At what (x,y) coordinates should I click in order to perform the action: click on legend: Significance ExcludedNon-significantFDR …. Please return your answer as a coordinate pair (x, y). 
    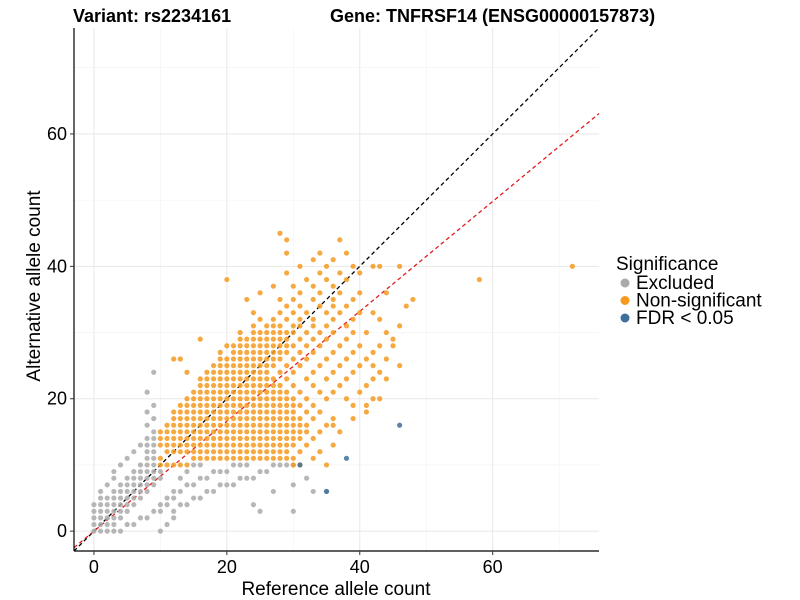
    Looking at the image, I should click on (689, 291).